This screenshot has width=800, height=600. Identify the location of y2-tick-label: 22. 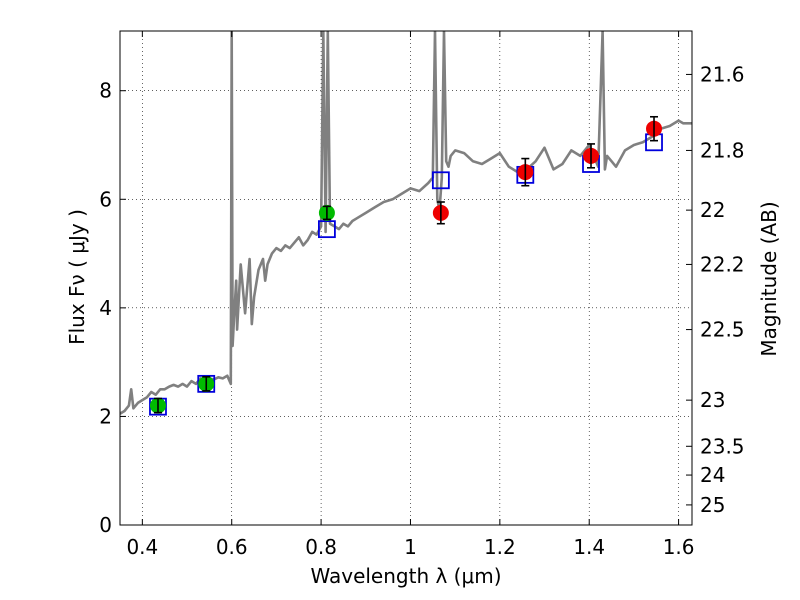
(712, 210).